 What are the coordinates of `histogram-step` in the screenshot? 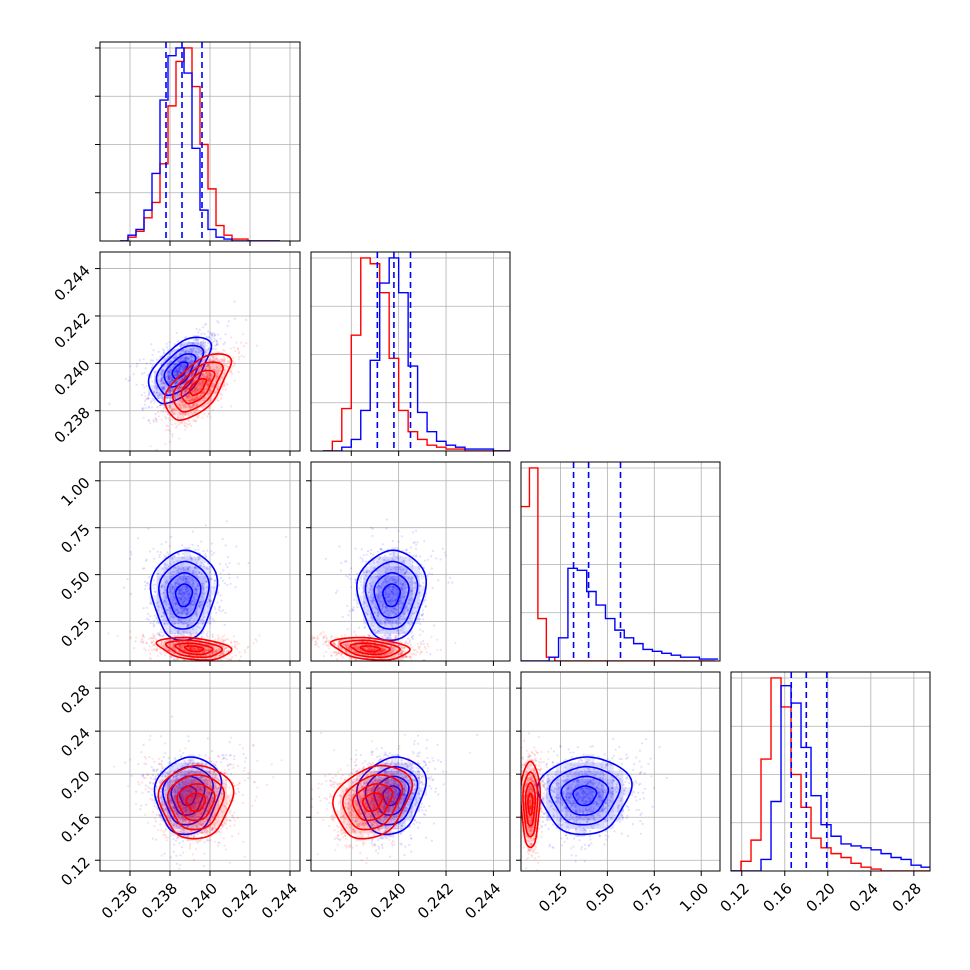 It's located at (830, 777).